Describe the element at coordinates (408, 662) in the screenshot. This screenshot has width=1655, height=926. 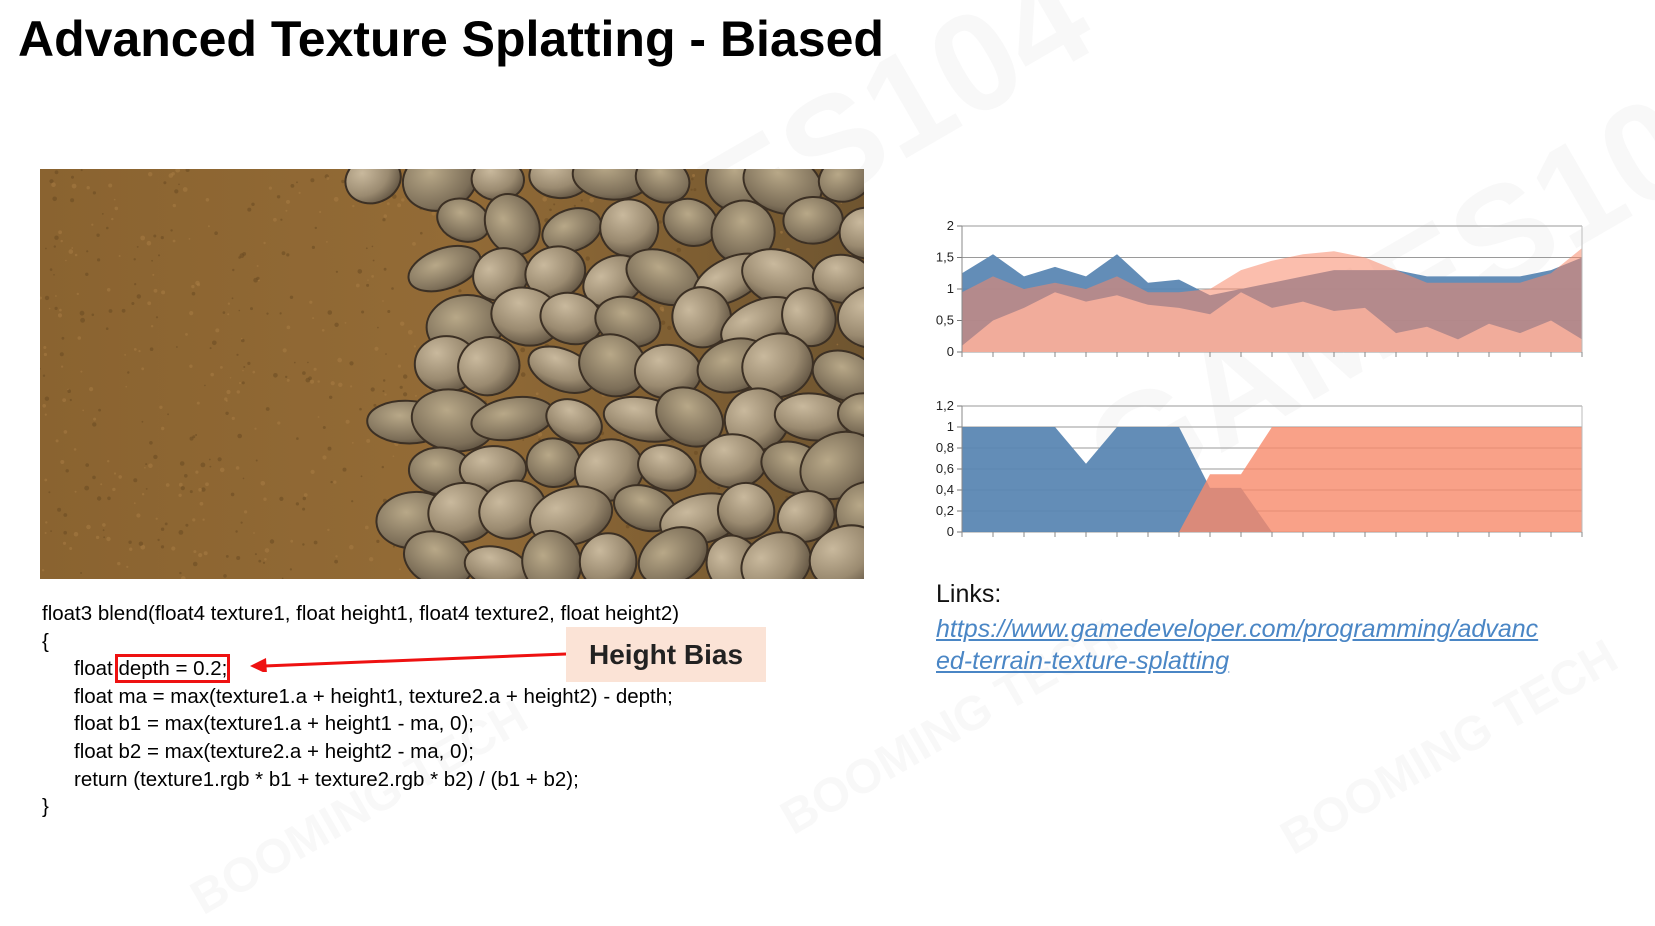
I see `red-arrow-icon` at that location.